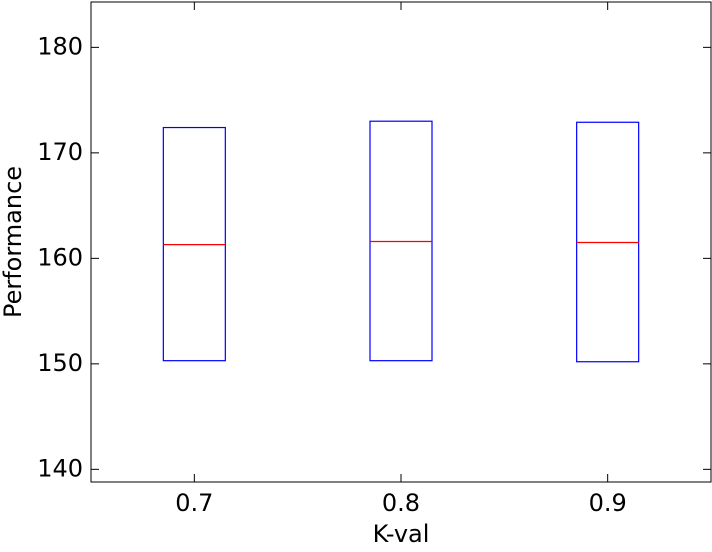 This screenshot has width=712, height=552. I want to click on y-tick-label: 150, so click(60, 363).